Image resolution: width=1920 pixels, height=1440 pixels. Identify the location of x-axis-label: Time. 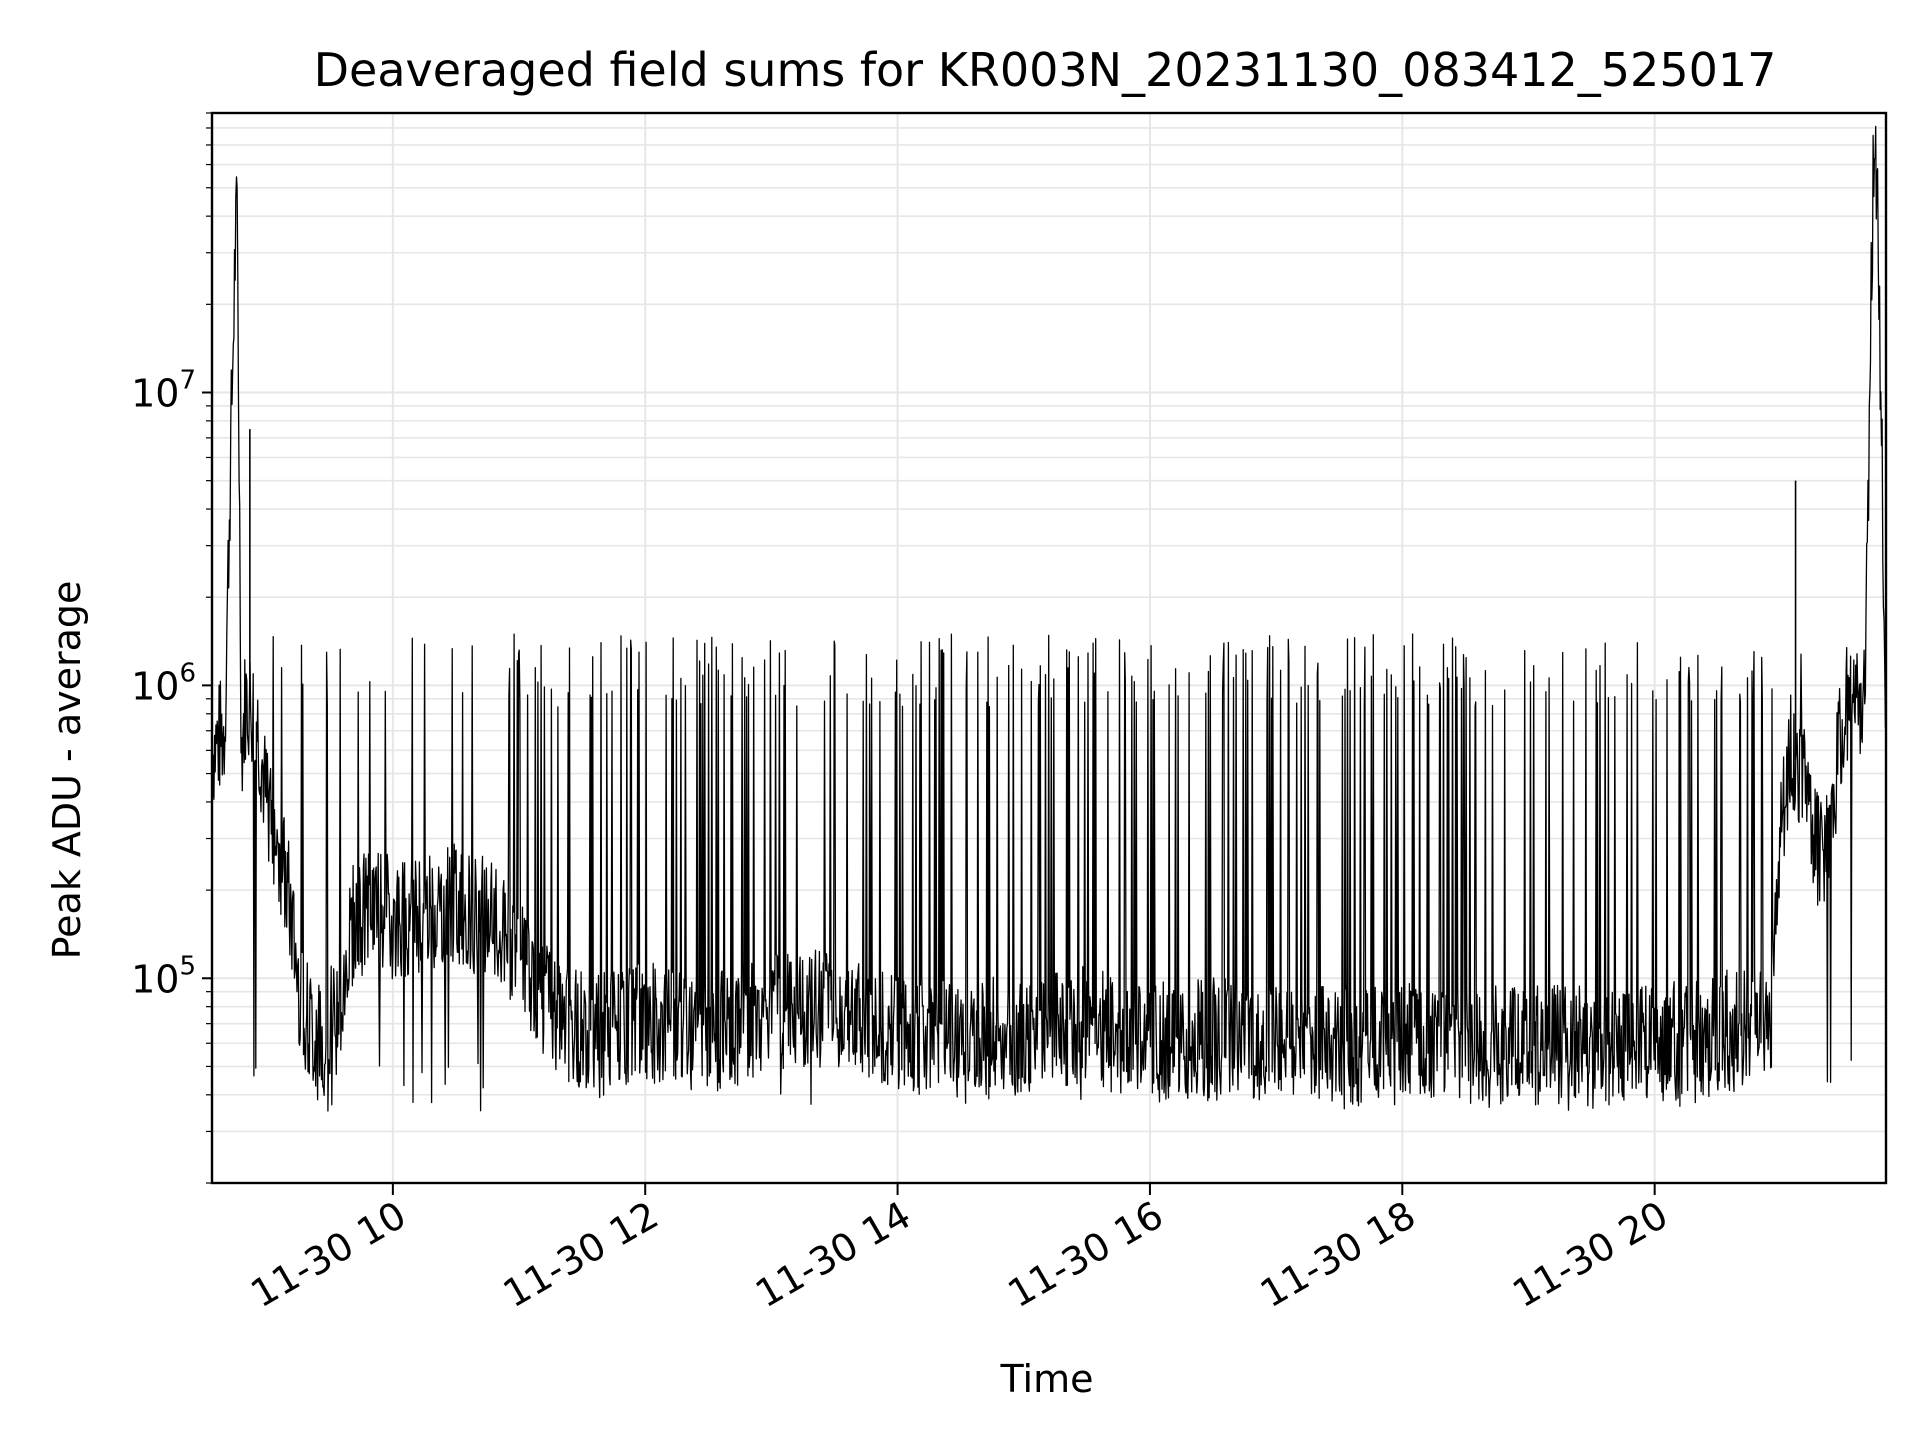
(1047, 1379).